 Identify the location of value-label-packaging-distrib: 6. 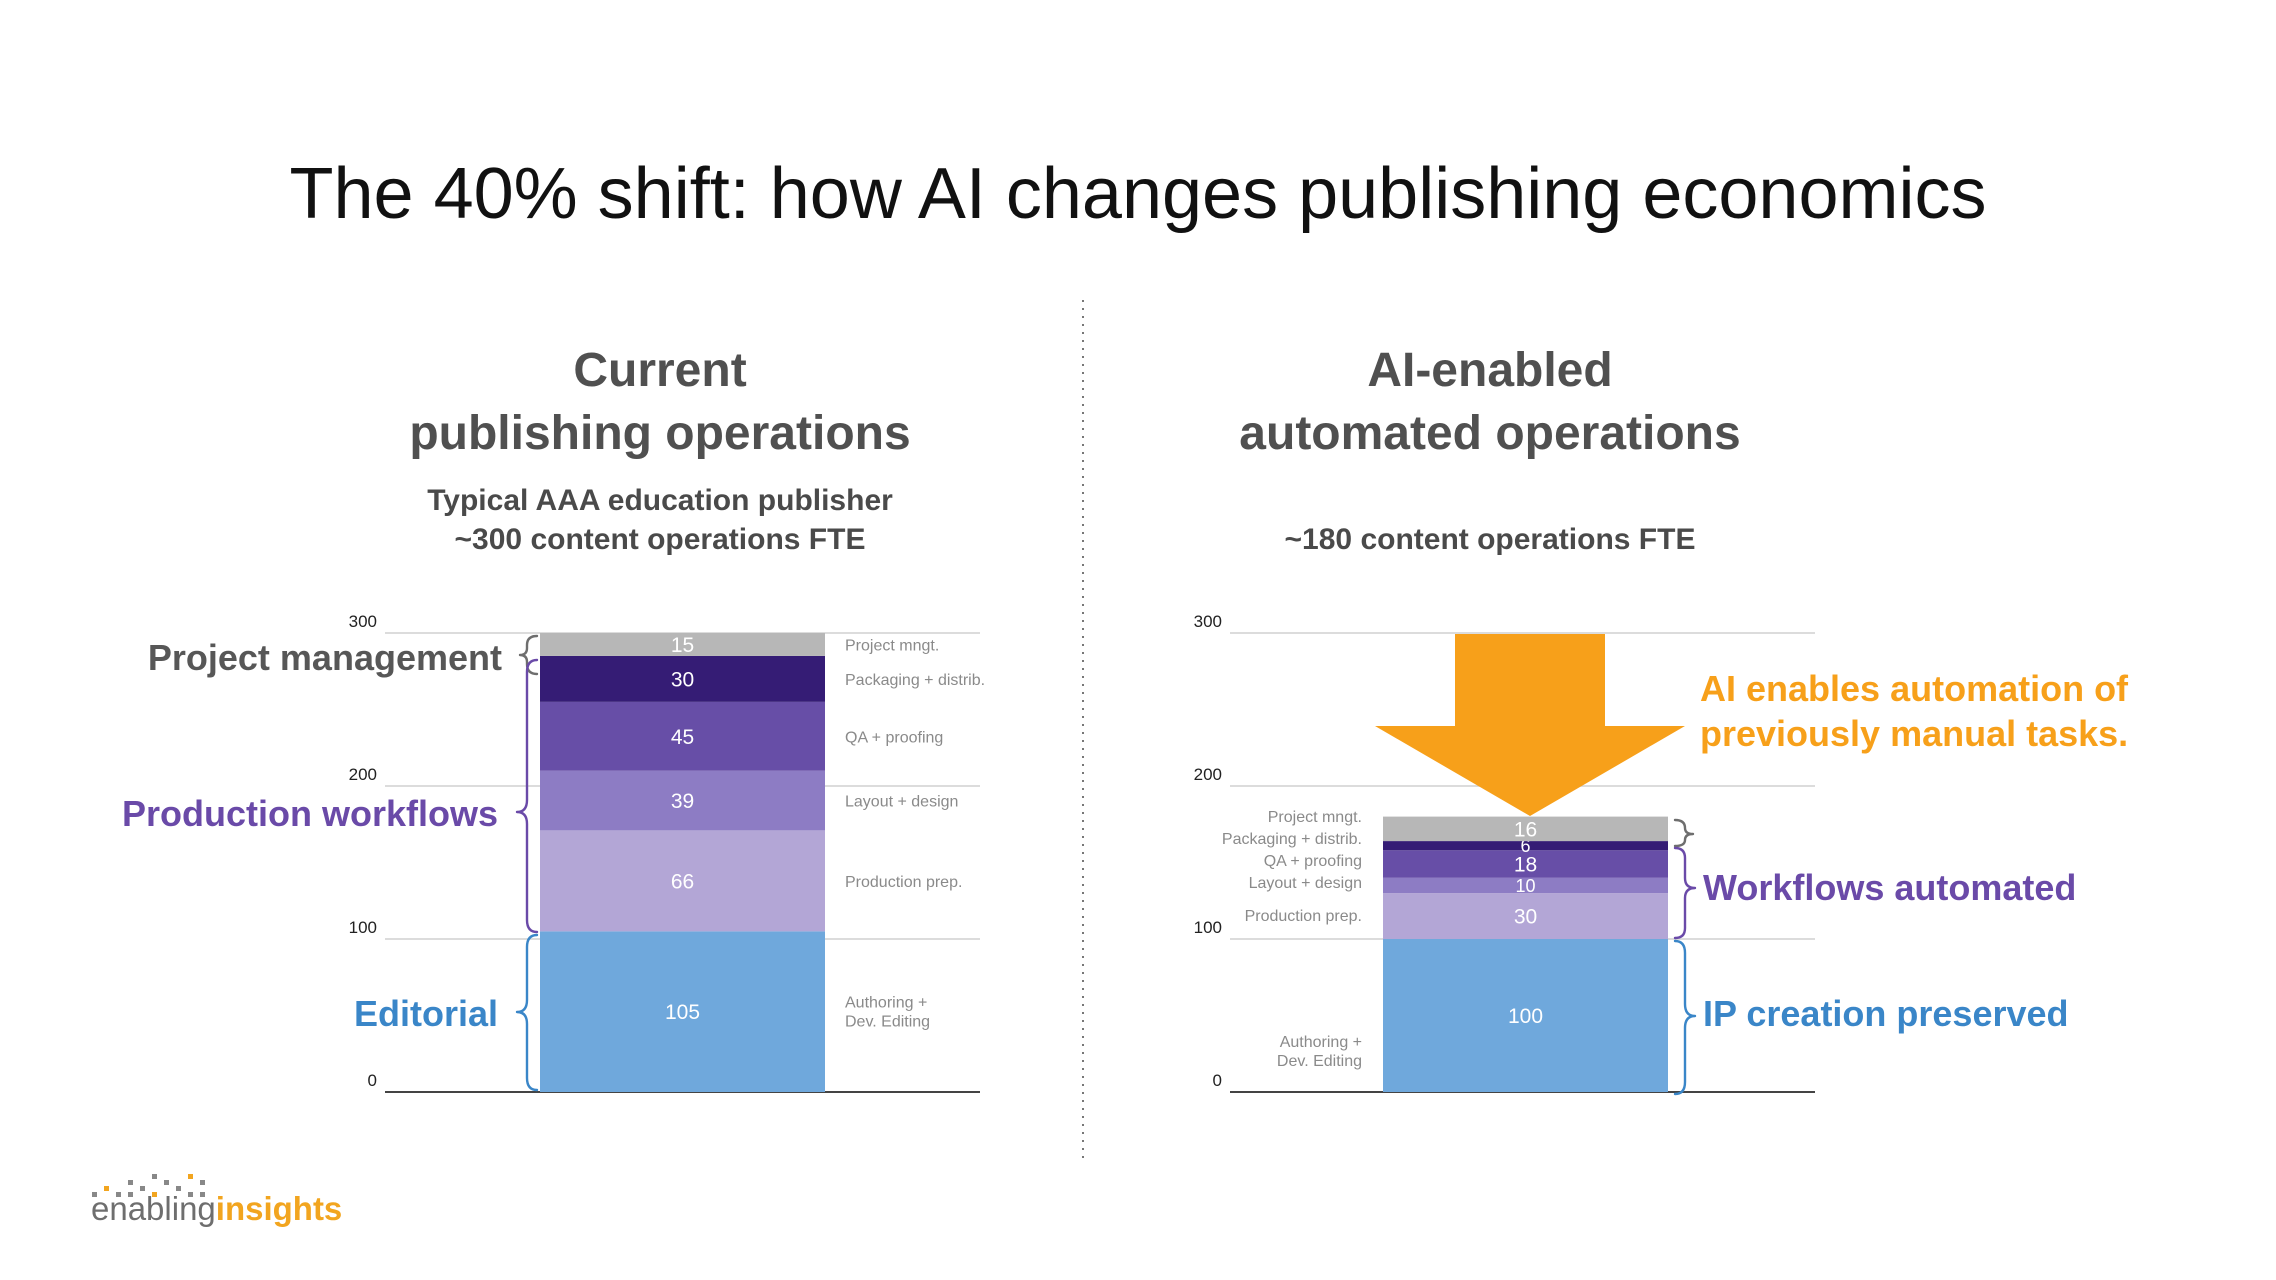
(1525, 846).